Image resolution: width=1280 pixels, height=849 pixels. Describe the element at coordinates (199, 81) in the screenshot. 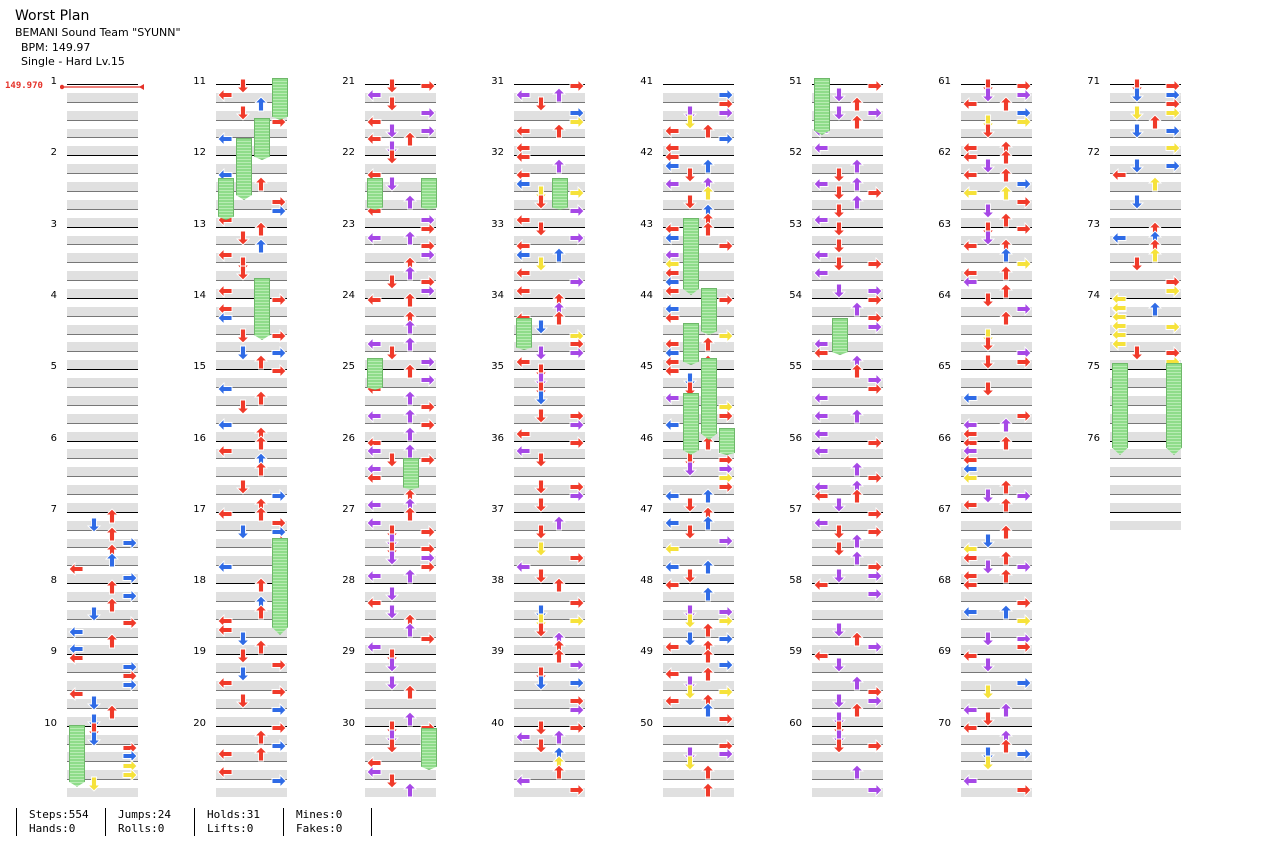

I see `measure-number: 11` at that location.